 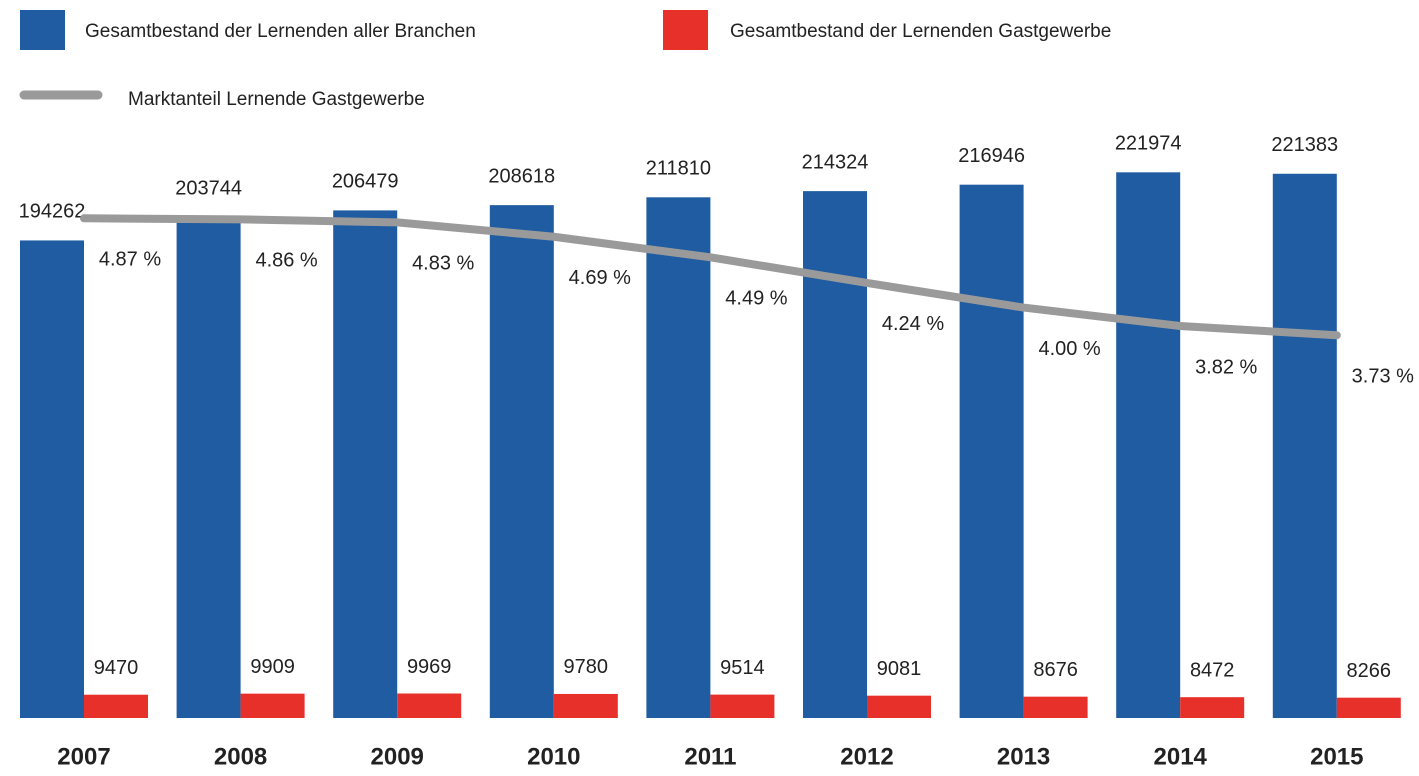 I want to click on data-label: 3.73 %, so click(x=1383, y=377).